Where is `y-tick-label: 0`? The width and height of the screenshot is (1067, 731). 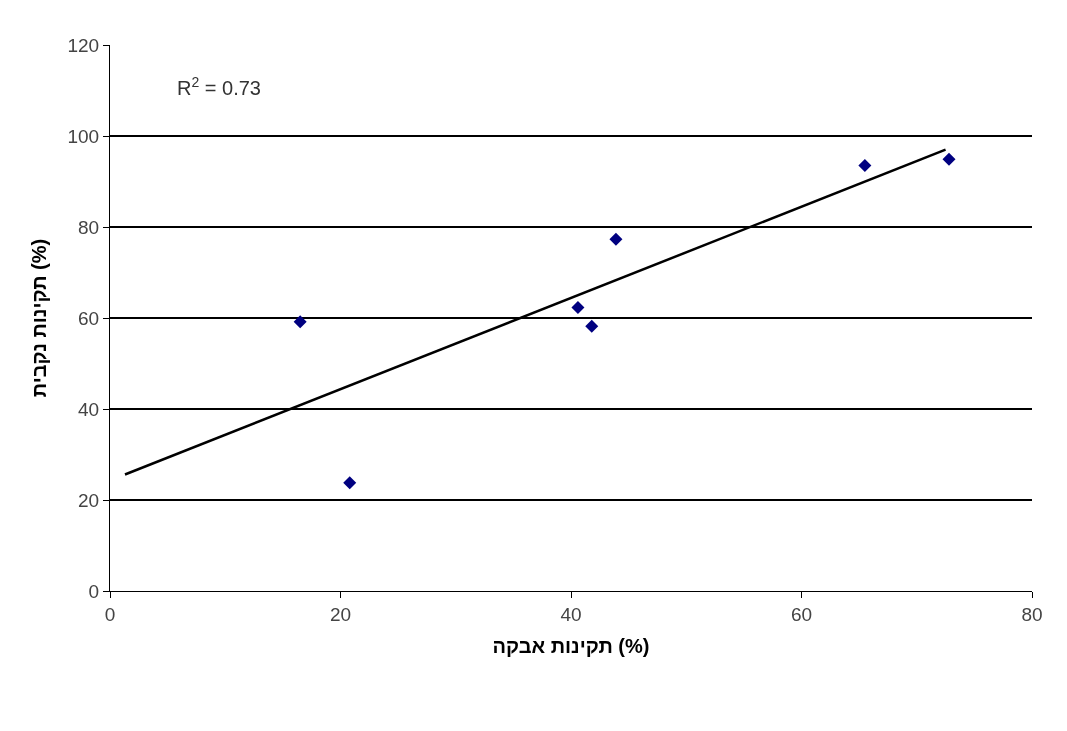
y-tick-label: 0 is located at coordinates (94, 591).